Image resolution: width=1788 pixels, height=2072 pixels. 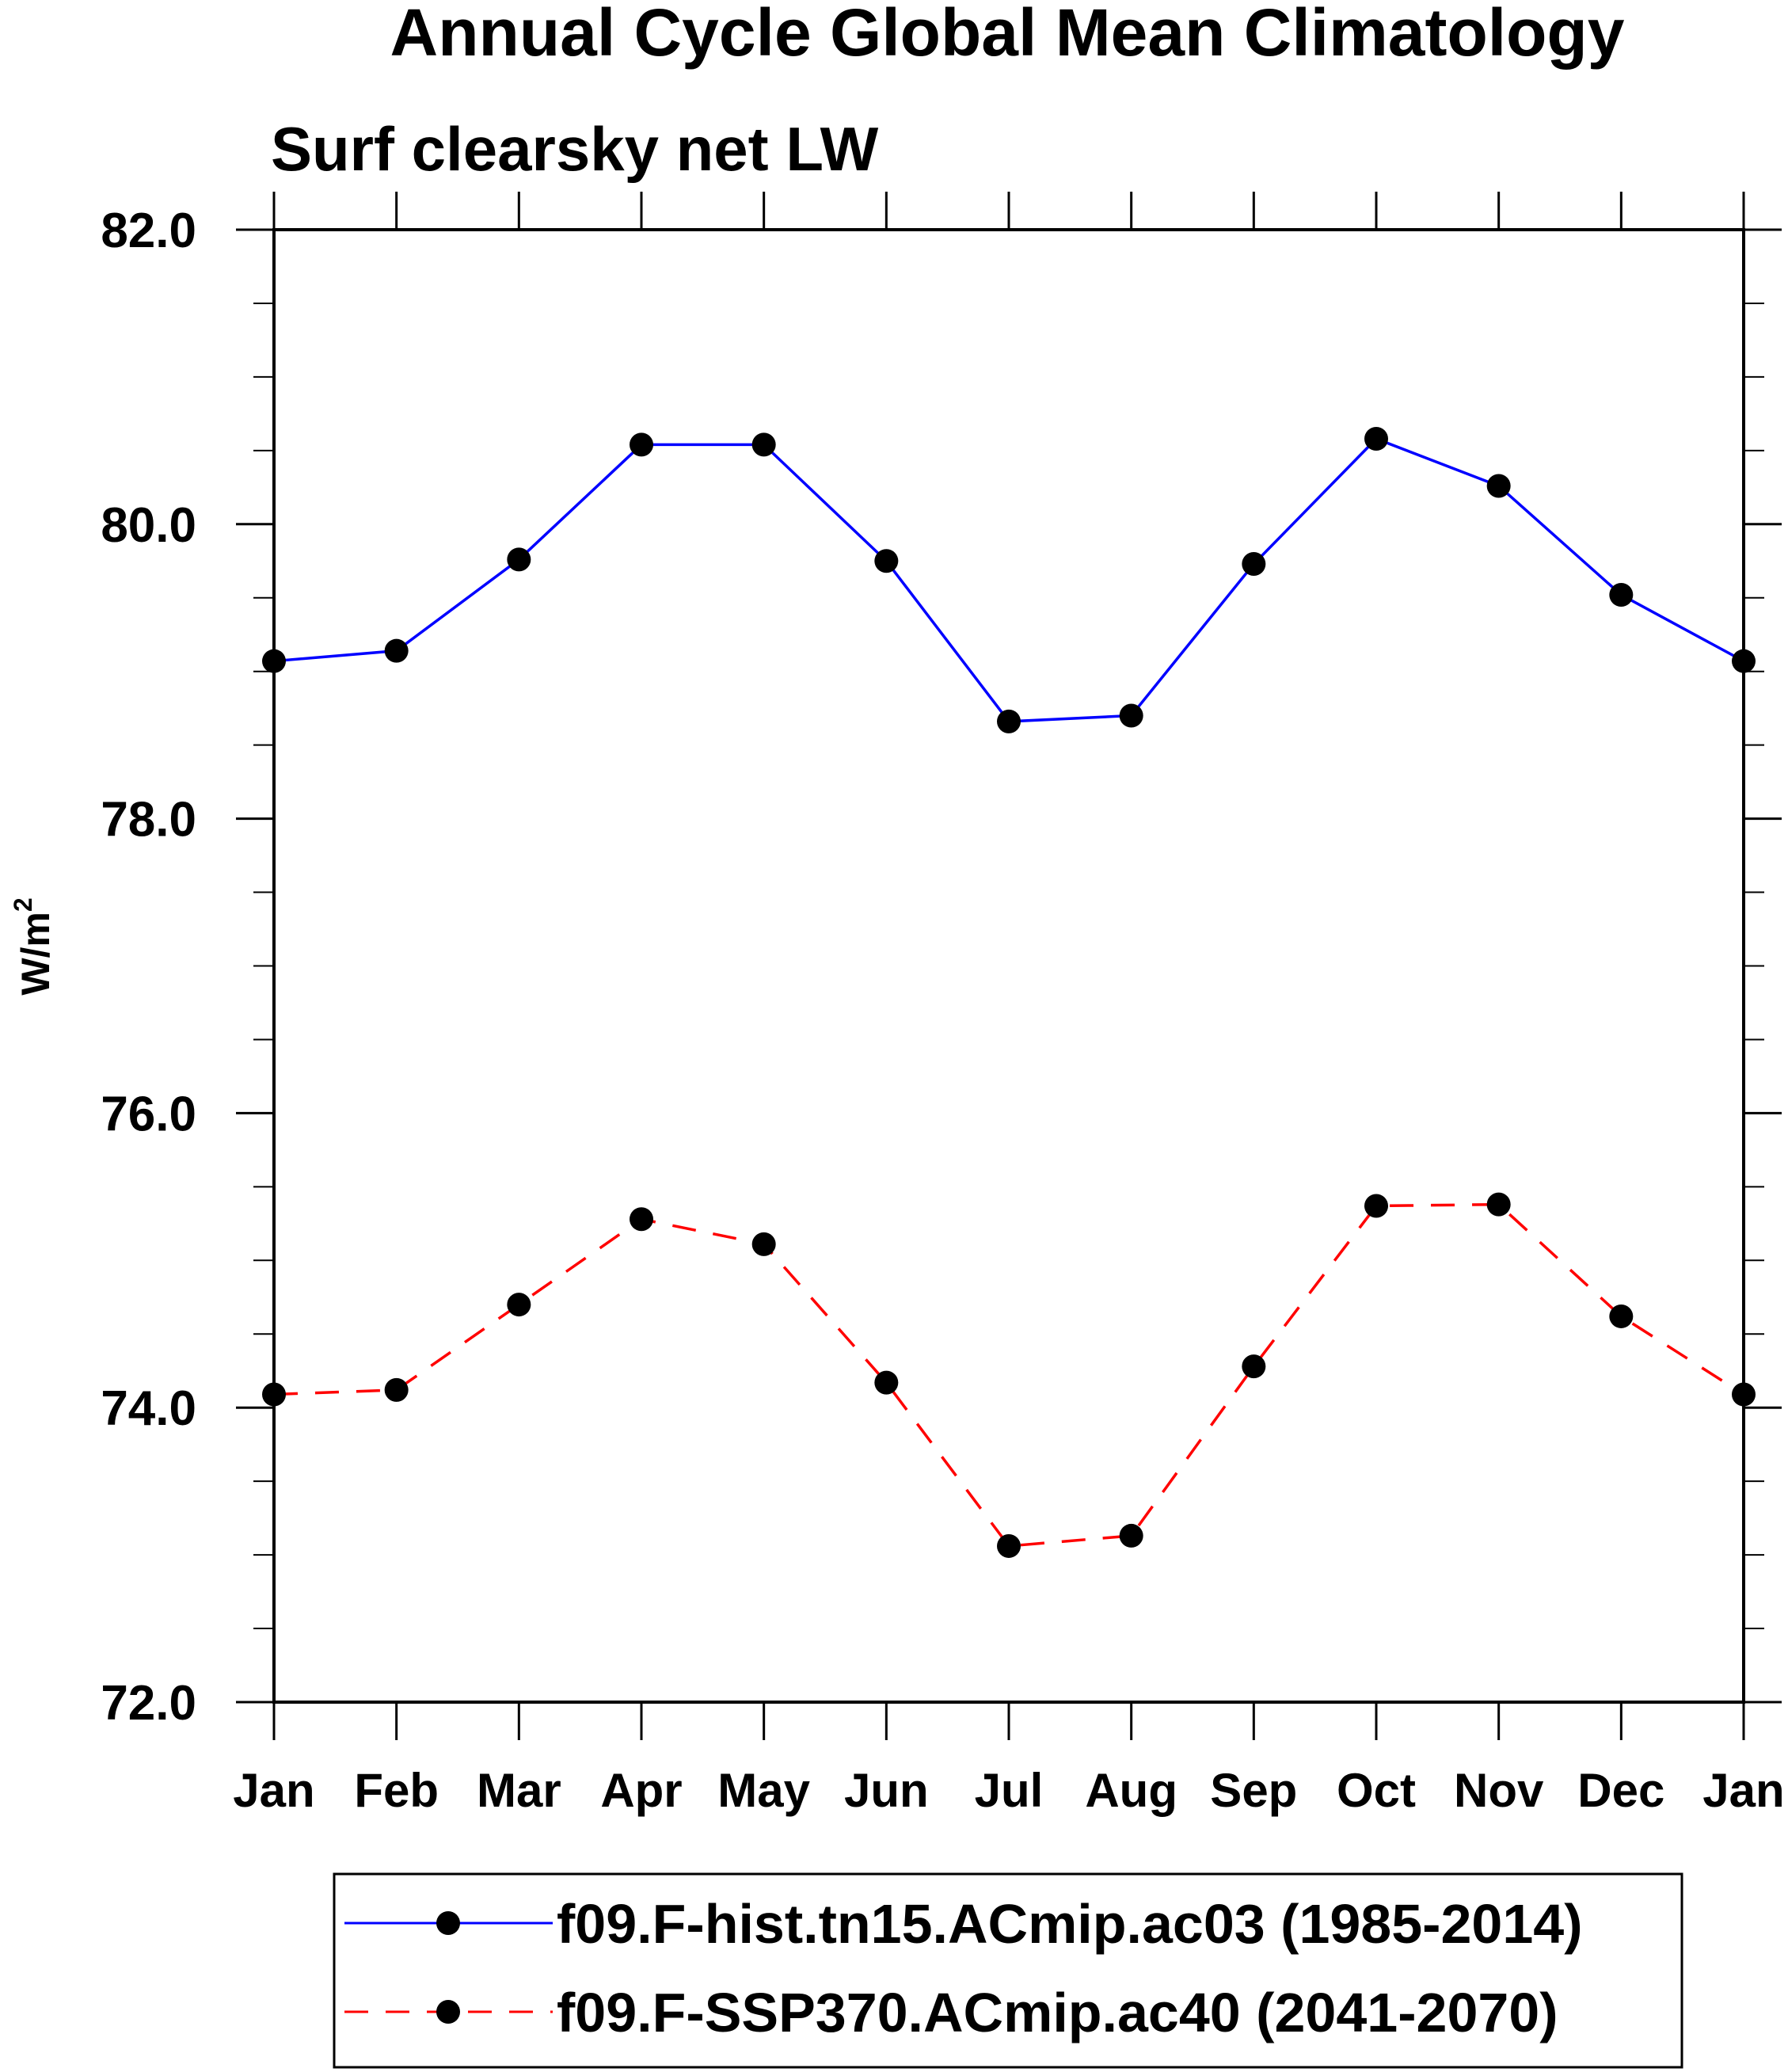 What do you see at coordinates (519, 1790) in the screenshot?
I see `x-tick-label: Mar` at bounding box center [519, 1790].